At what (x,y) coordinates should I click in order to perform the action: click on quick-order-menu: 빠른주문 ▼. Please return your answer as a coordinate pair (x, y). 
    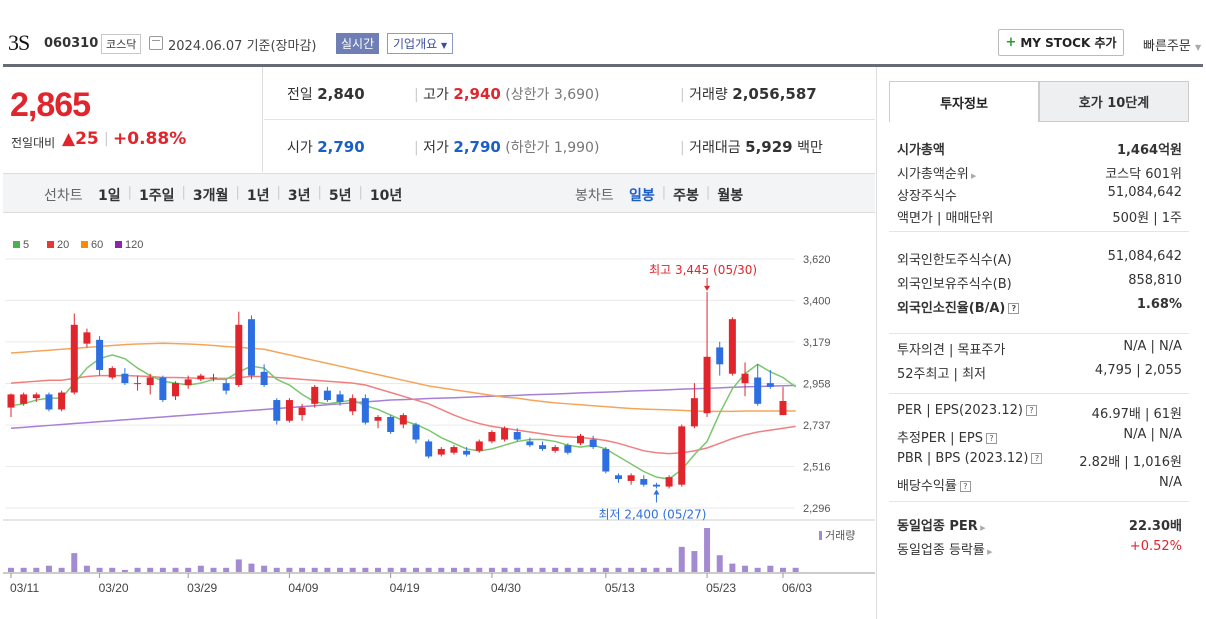
    Looking at the image, I should click on (1172, 44).